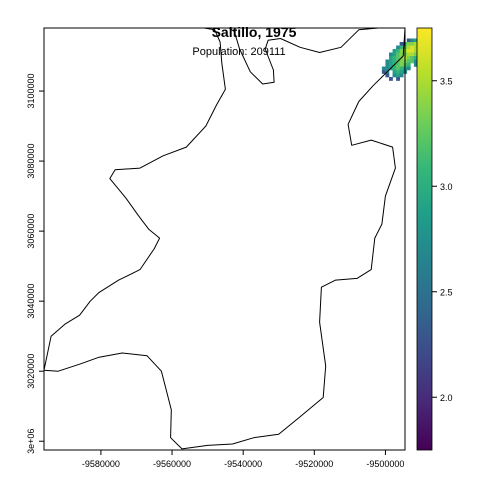  I want to click on y-tick-label: 3040000, so click(31, 301).